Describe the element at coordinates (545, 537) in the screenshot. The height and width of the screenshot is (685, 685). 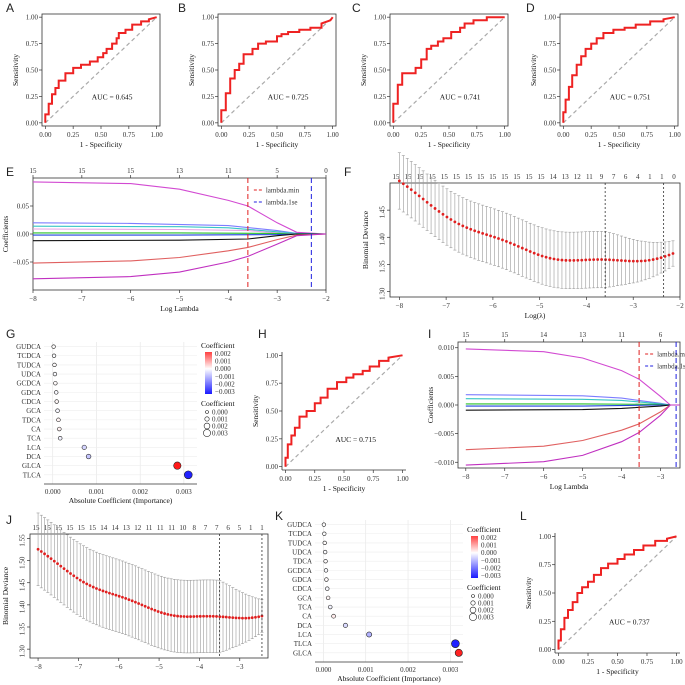
I see `roc-ytick-label-L: 1.00` at that location.